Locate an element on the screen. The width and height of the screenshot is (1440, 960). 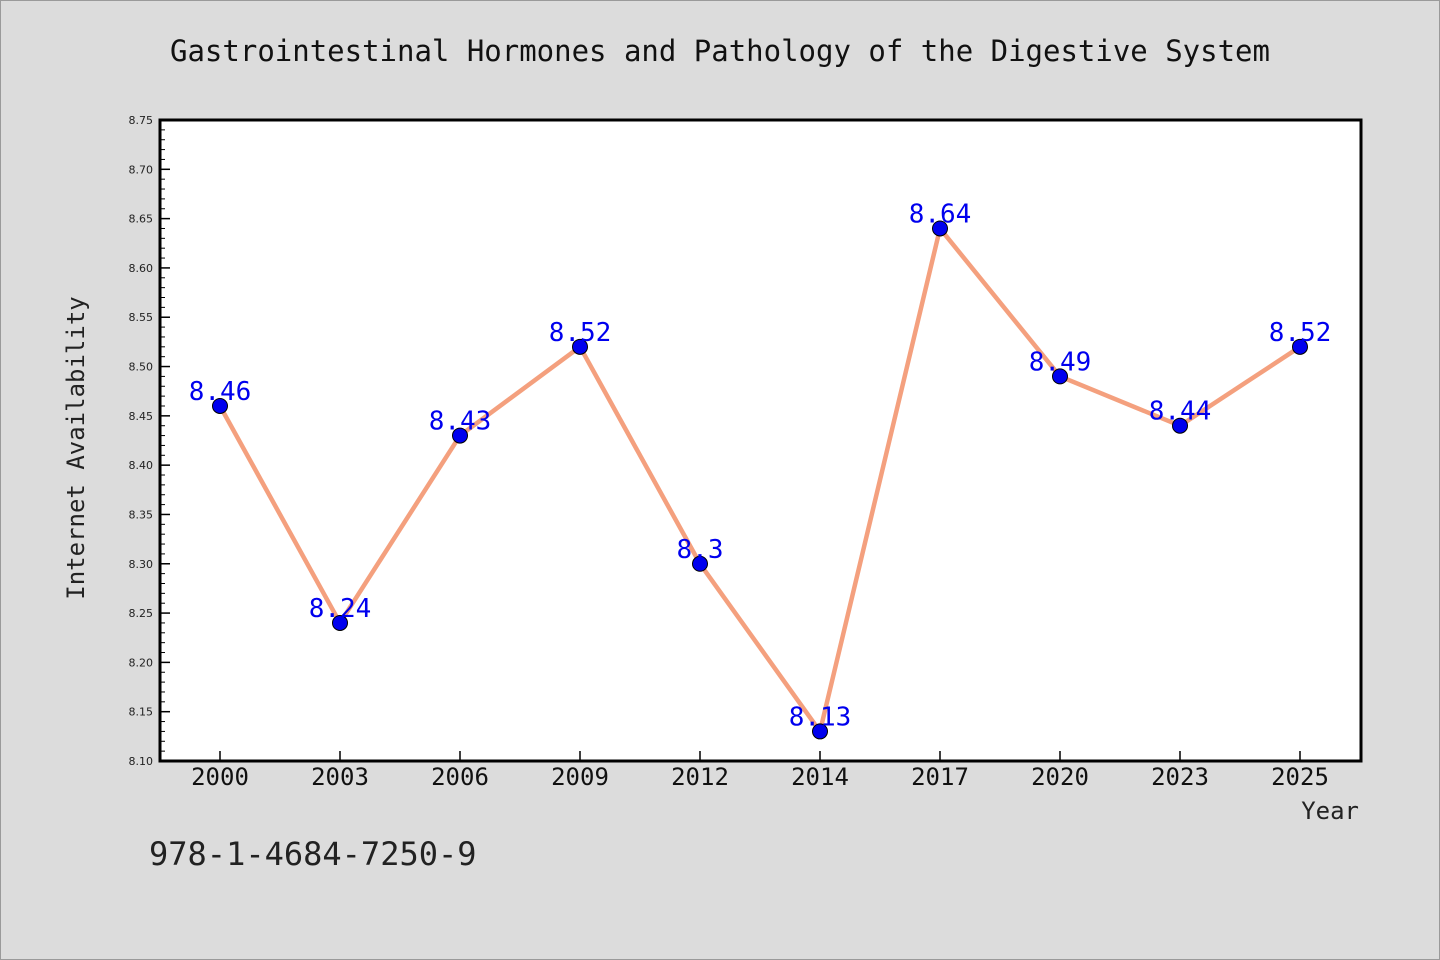
y-tick-label: 8.70 is located at coordinates (141, 169).